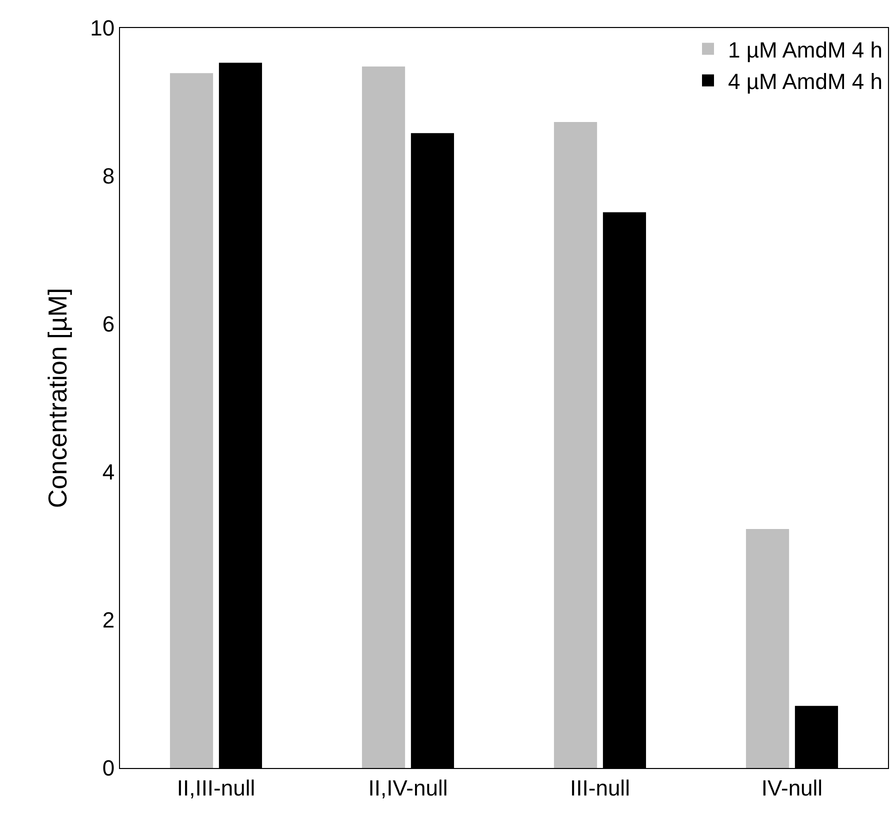 This screenshot has height=820, width=890. What do you see at coordinates (108, 620) in the screenshot?
I see `y-tick-label: 2` at bounding box center [108, 620].